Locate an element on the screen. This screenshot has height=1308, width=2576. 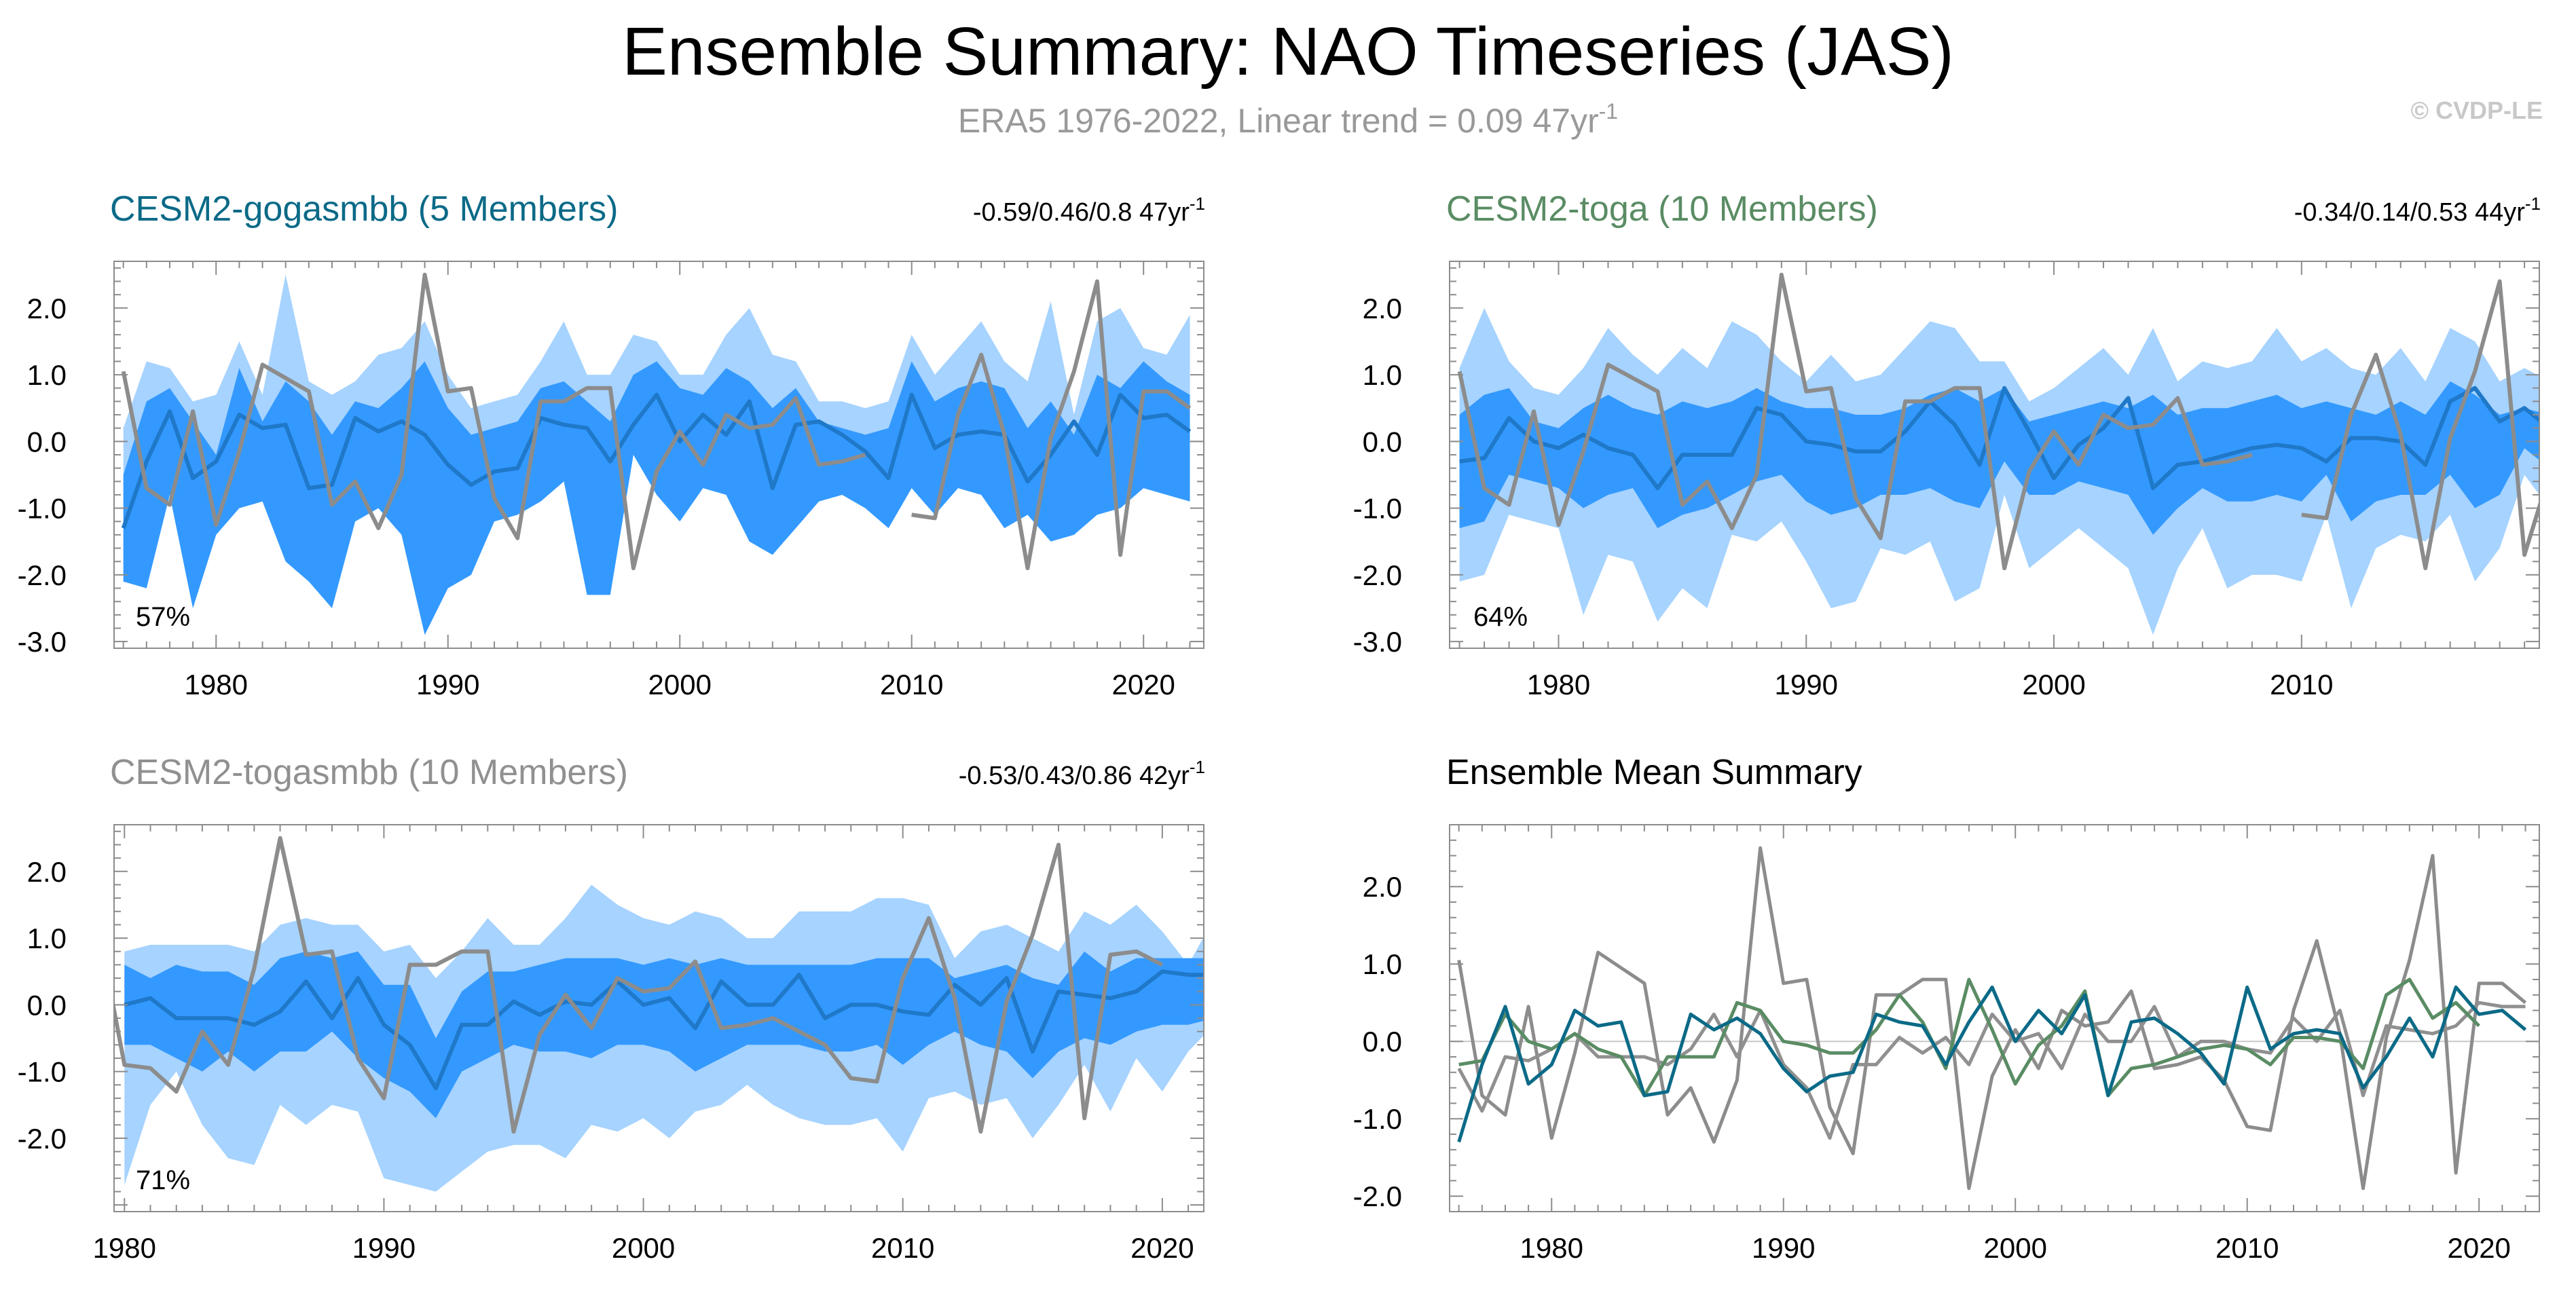
series-line-cesm2-toga is located at coordinates (1969, 1037).